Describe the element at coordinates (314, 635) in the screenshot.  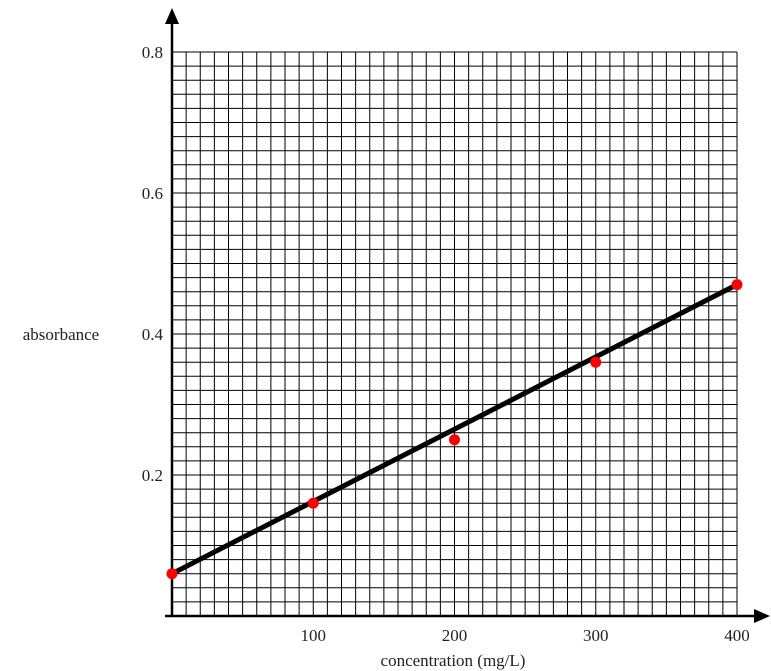
I see `x-tick-label: 100` at that location.